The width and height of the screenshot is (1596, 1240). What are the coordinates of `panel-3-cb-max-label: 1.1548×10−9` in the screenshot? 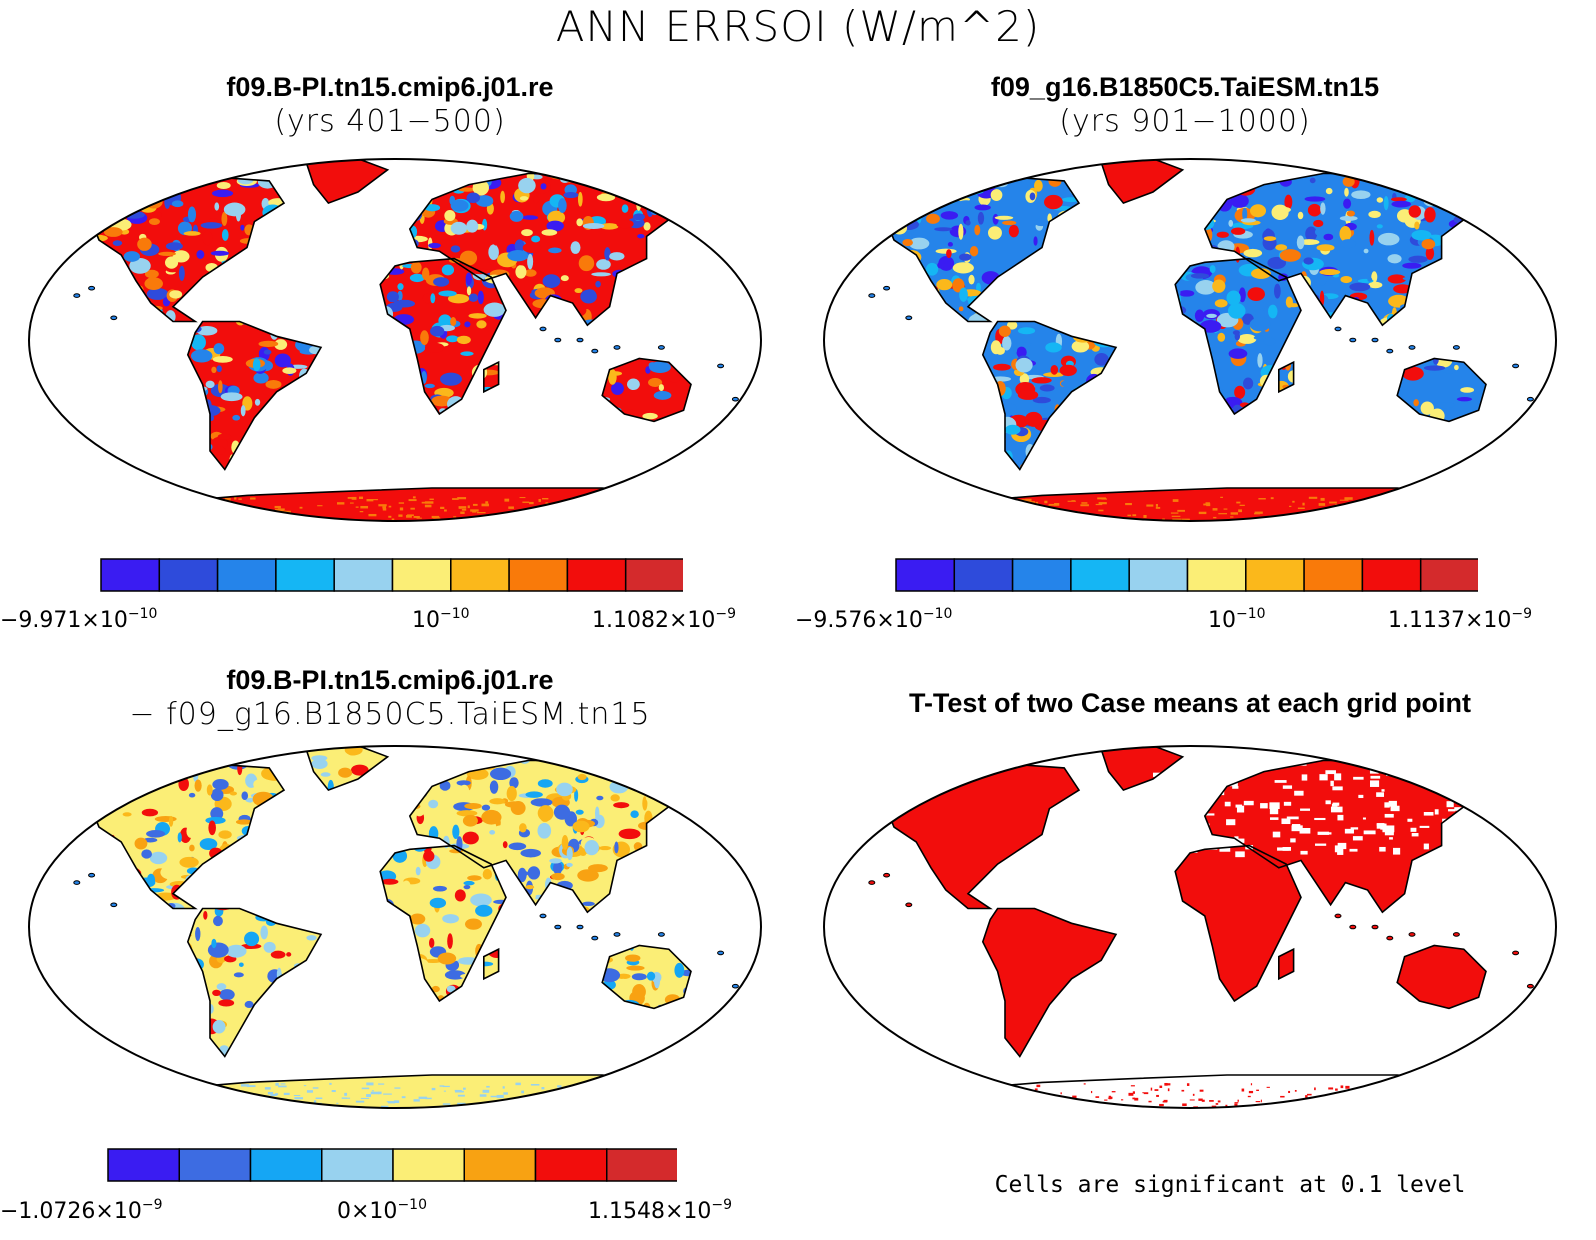 It's located at (660, 1210).